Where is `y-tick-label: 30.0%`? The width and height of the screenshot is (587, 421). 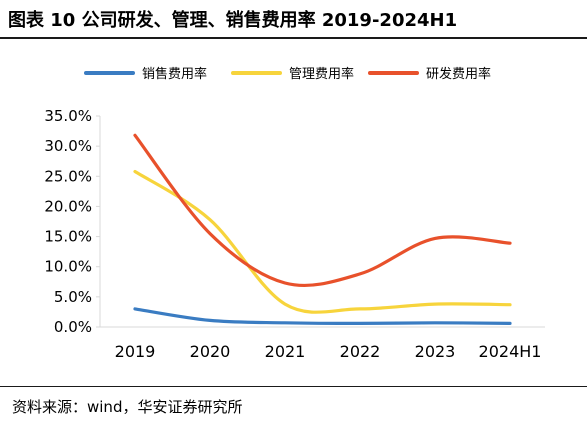
y-tick-label: 30.0% is located at coordinates (68, 146).